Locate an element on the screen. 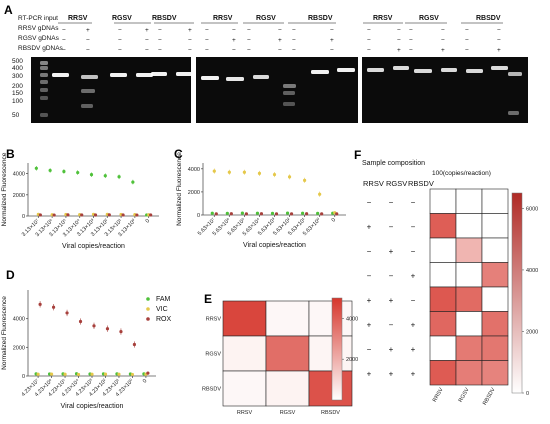 This screenshot has height=424, width=550. legend-marker-vic is located at coordinates (148, 309).